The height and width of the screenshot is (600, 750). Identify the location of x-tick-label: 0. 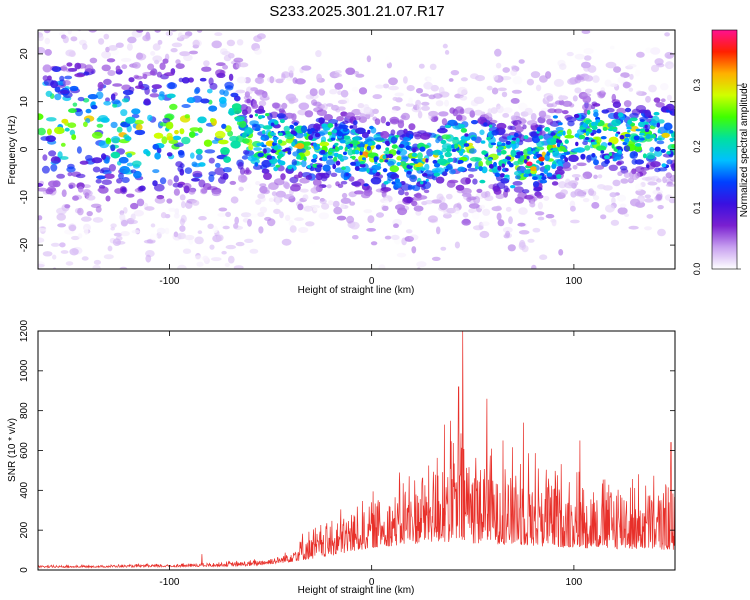
(372, 281).